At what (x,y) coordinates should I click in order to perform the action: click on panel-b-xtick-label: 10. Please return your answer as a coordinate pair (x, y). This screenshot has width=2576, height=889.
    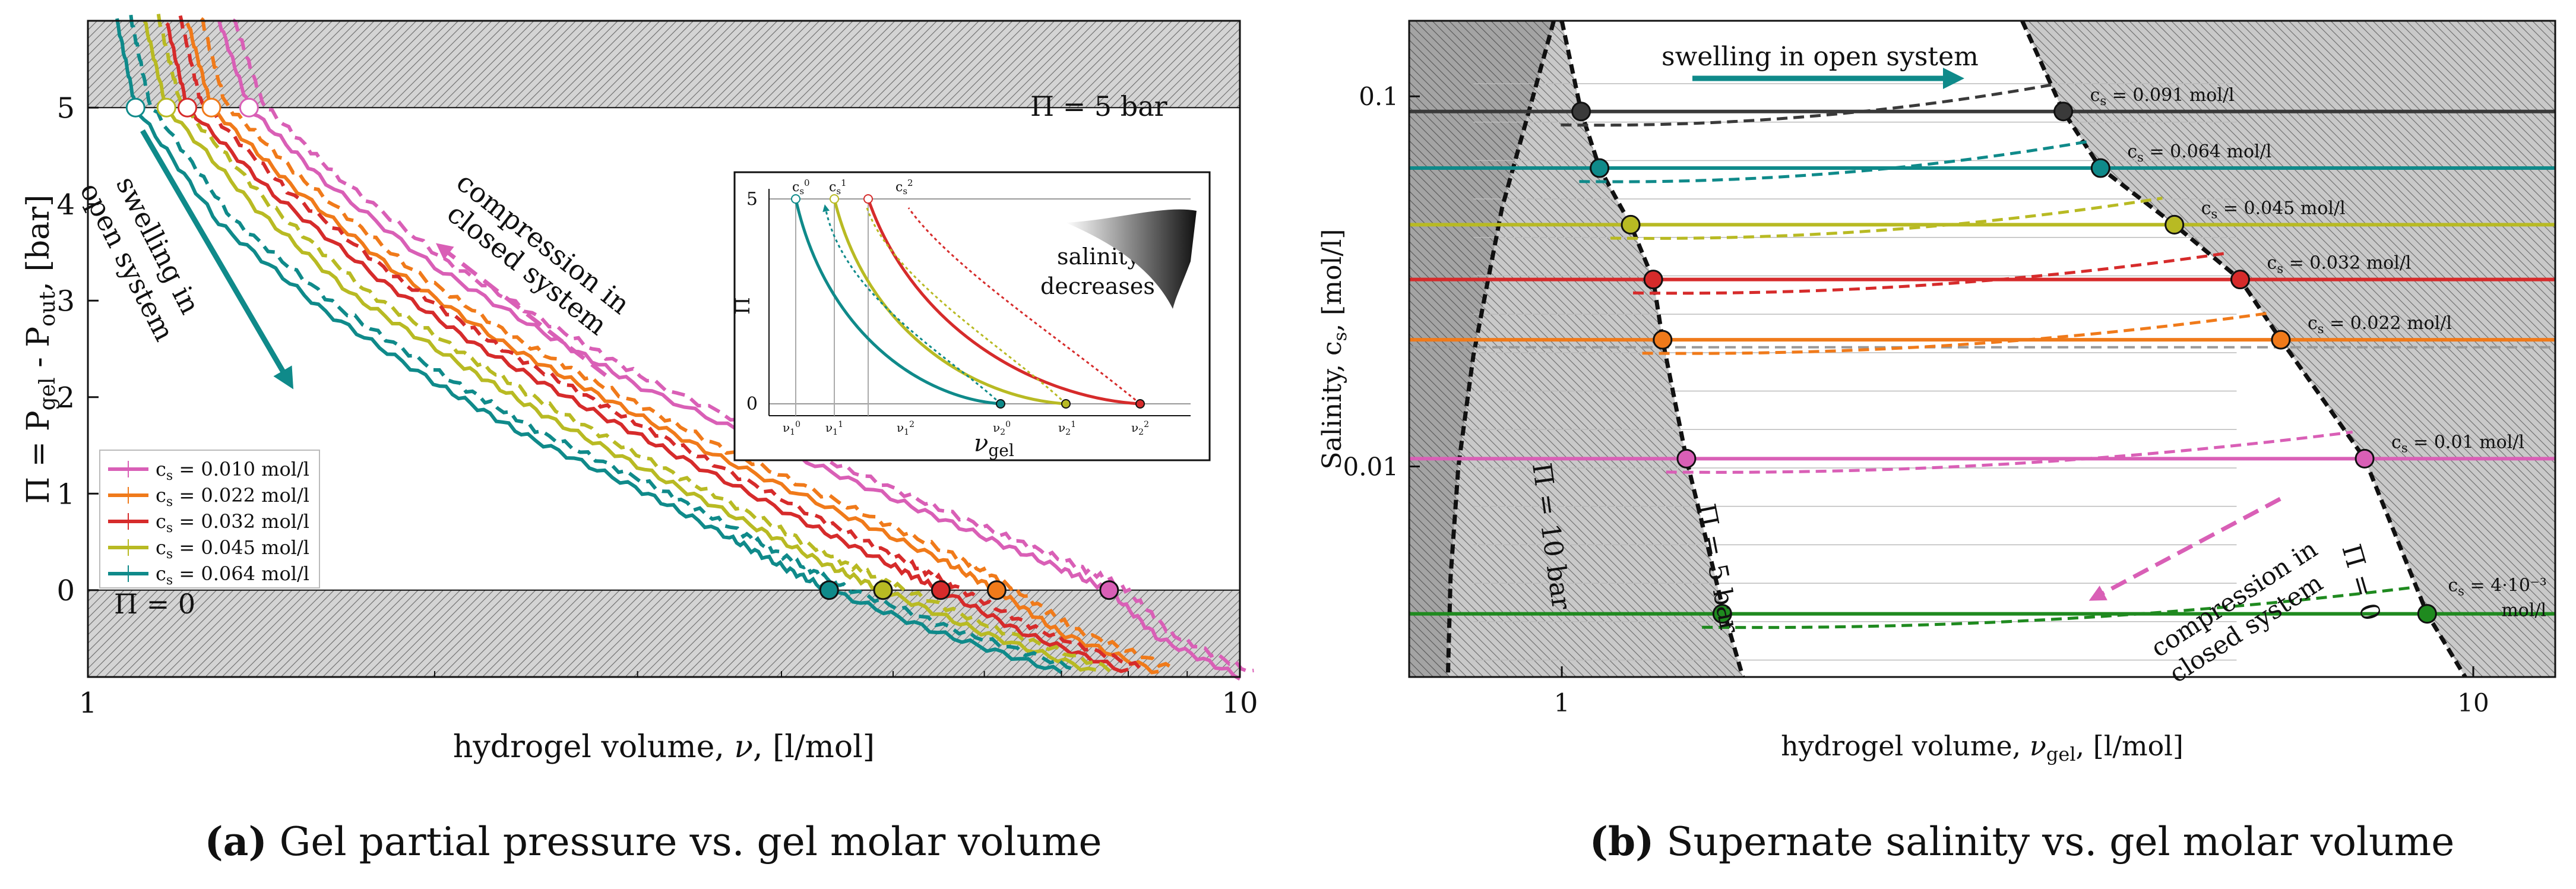
    Looking at the image, I should click on (2473, 702).